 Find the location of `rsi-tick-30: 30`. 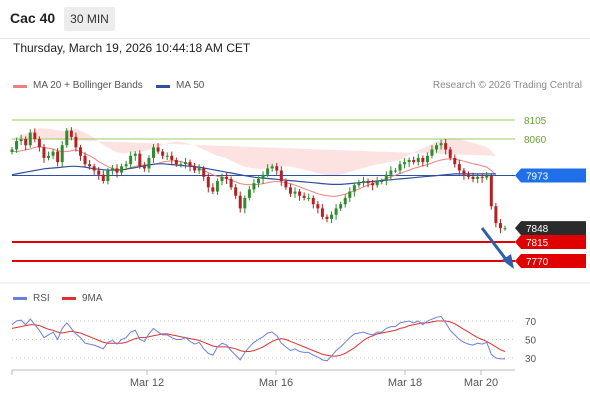

rsi-tick-30: 30 is located at coordinates (531, 359).